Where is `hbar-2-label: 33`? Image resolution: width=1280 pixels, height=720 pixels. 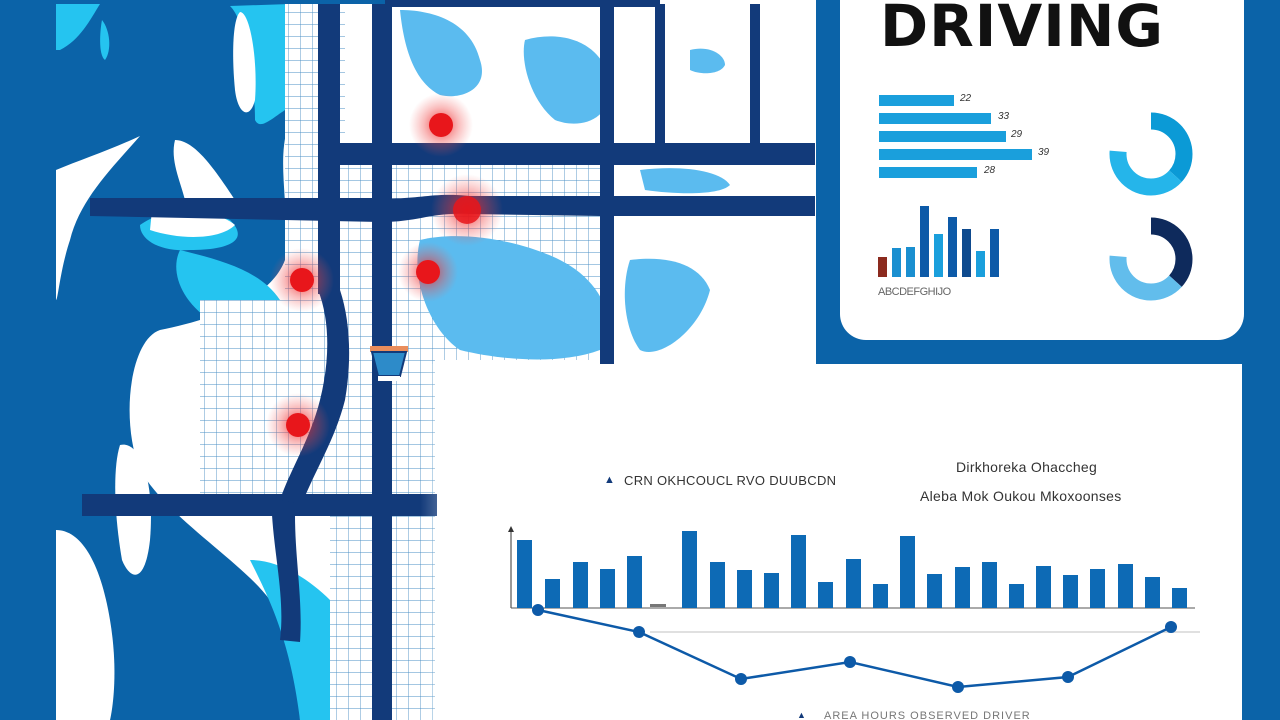 hbar-2-label: 33 is located at coordinates (1004, 116).